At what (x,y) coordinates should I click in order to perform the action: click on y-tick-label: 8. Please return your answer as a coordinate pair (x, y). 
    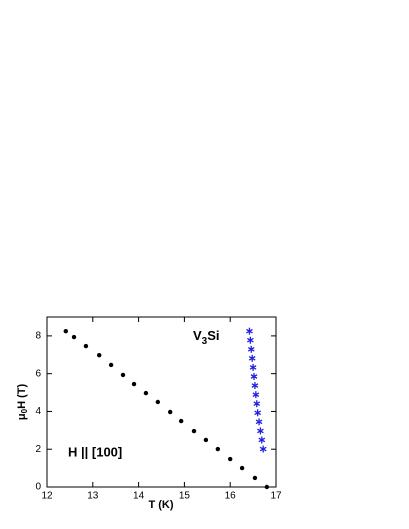
    Looking at the image, I should click on (38, 336).